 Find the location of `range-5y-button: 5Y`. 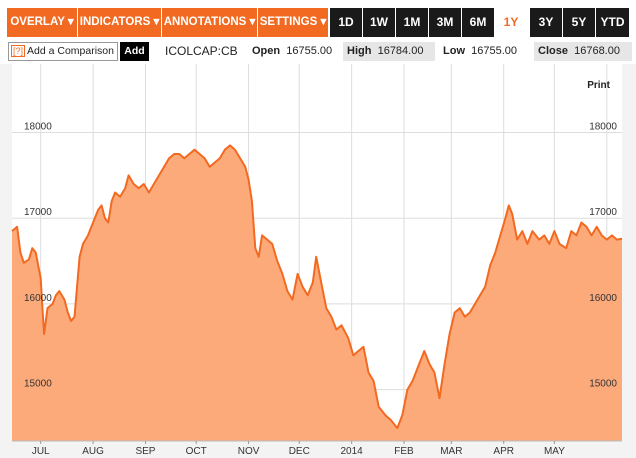

range-5y-button: 5Y is located at coordinates (579, 22).